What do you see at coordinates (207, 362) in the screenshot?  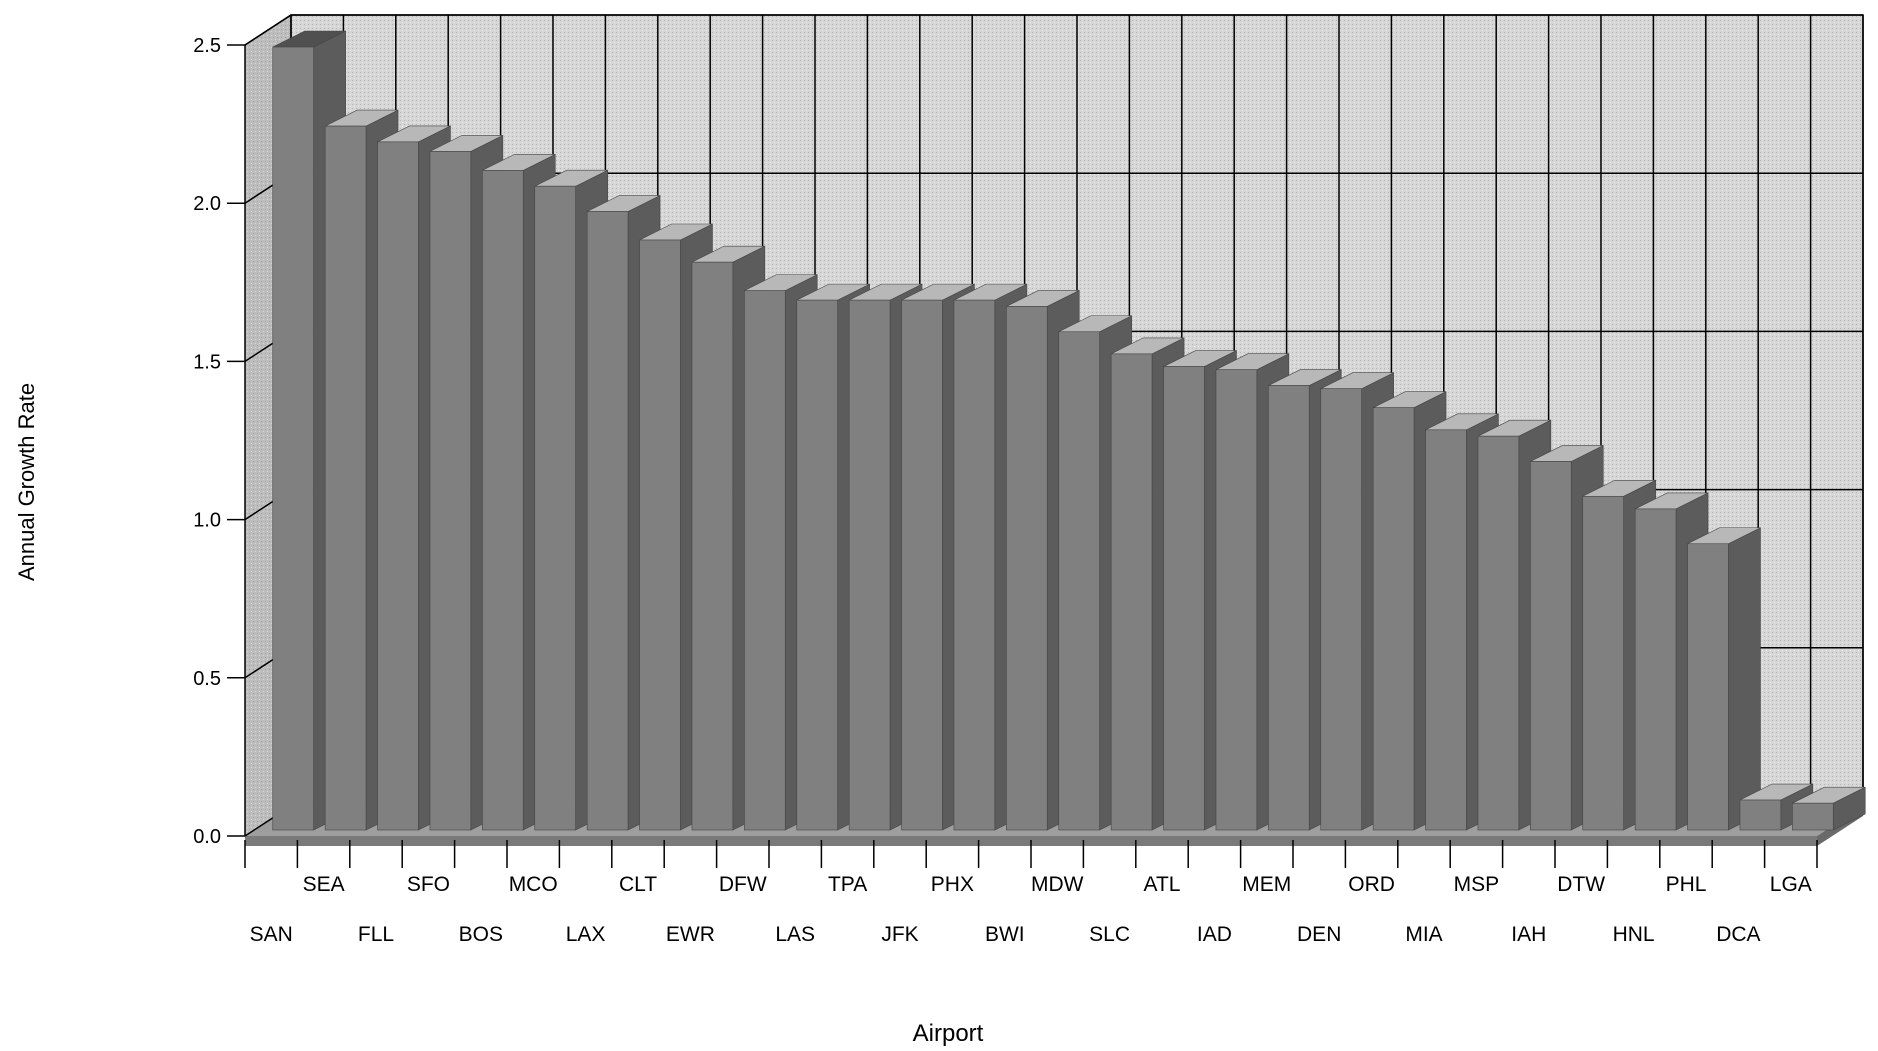 I see `y-tick-label: 1.5` at bounding box center [207, 362].